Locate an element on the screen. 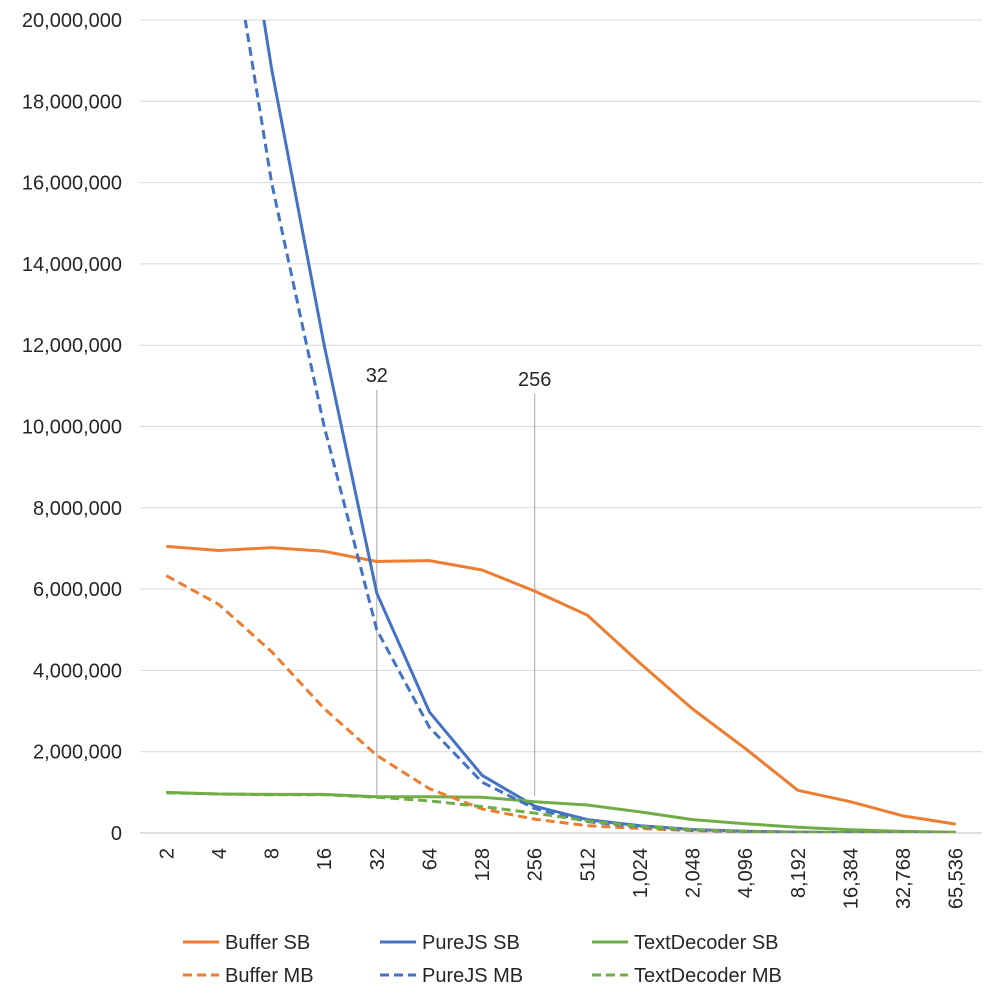  legend-item-buffer-sb: Buffer SB is located at coordinates (246, 943).